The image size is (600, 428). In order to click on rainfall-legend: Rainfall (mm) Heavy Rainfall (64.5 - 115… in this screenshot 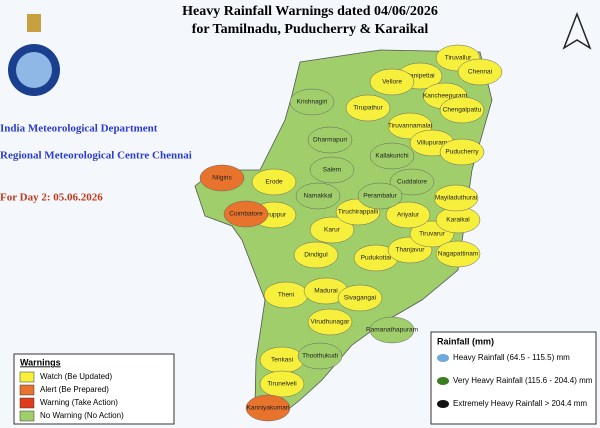, I will do `click(513, 378)`.